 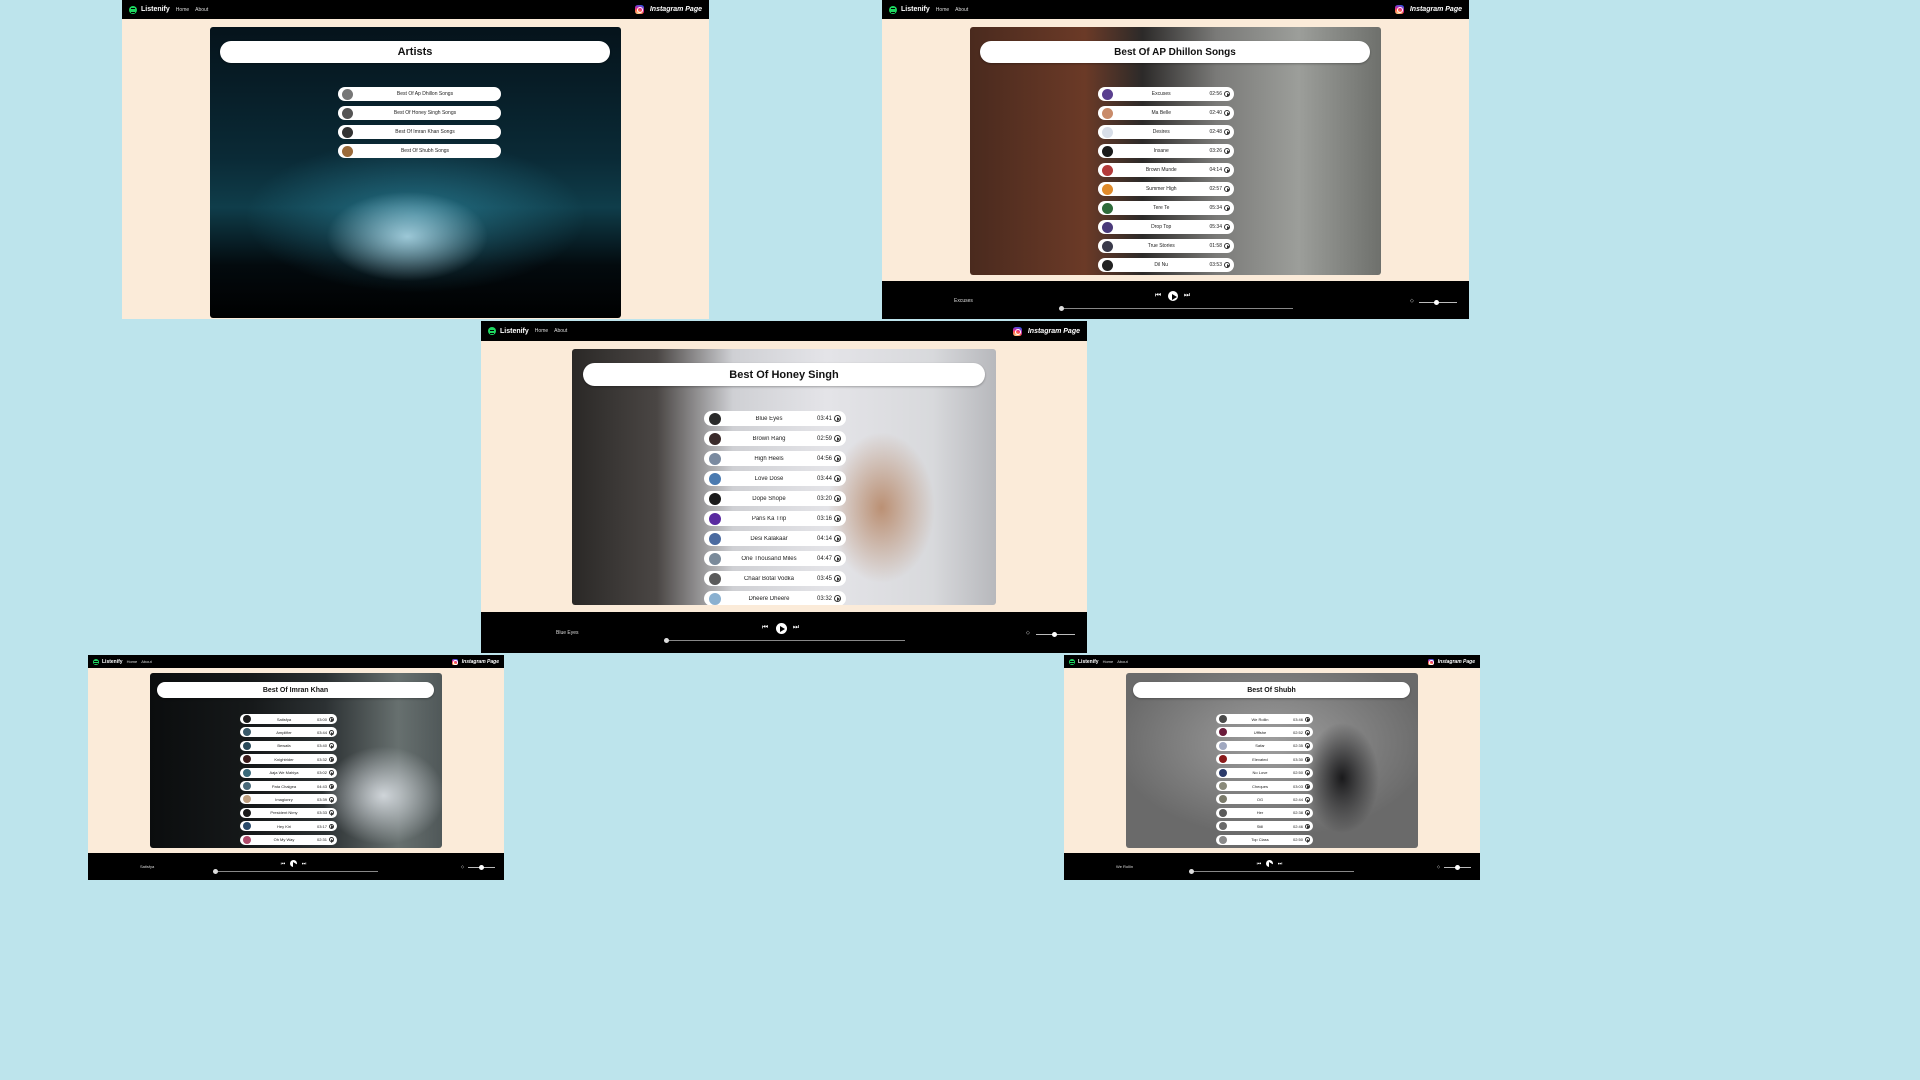 I want to click on song-item: Top Class 02:50, so click(x=1264, y=839).